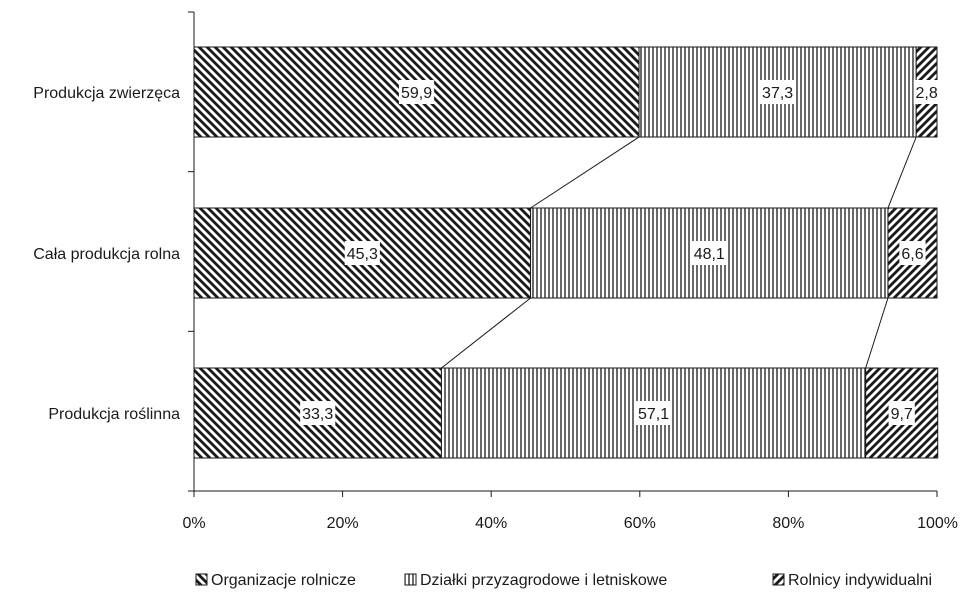 The image size is (962, 593). I want to click on data-label: 33,3, so click(318, 413).